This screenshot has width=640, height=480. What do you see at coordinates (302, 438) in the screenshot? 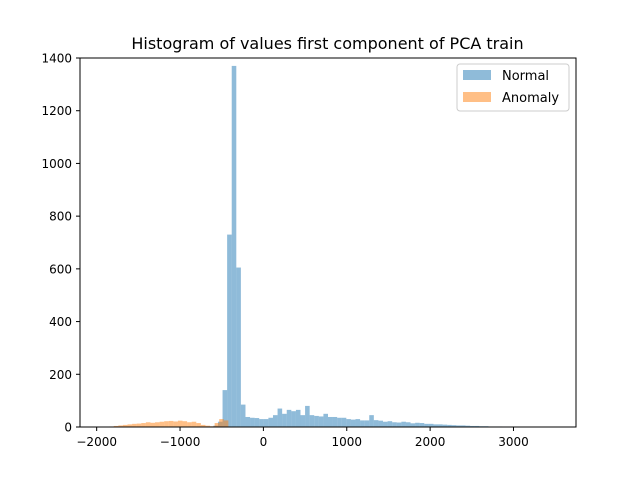
I see `x-axis: −2000 −1000 0 1000 2000 3000` at bounding box center [302, 438].